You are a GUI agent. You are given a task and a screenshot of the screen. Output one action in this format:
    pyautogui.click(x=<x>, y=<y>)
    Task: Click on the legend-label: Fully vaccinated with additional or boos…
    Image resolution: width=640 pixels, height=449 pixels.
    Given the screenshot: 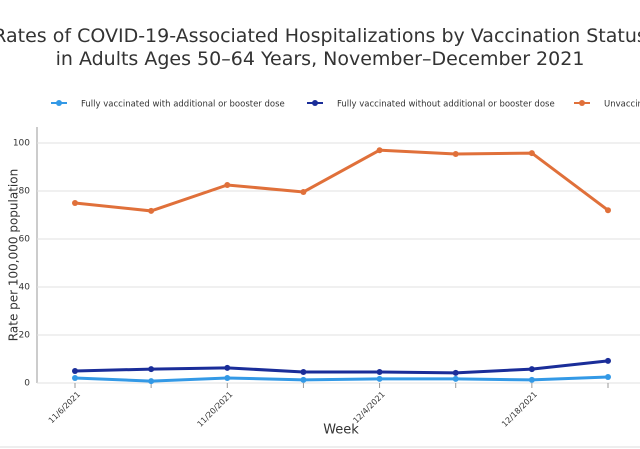 What is the action you would take?
    pyautogui.click(x=183, y=105)
    